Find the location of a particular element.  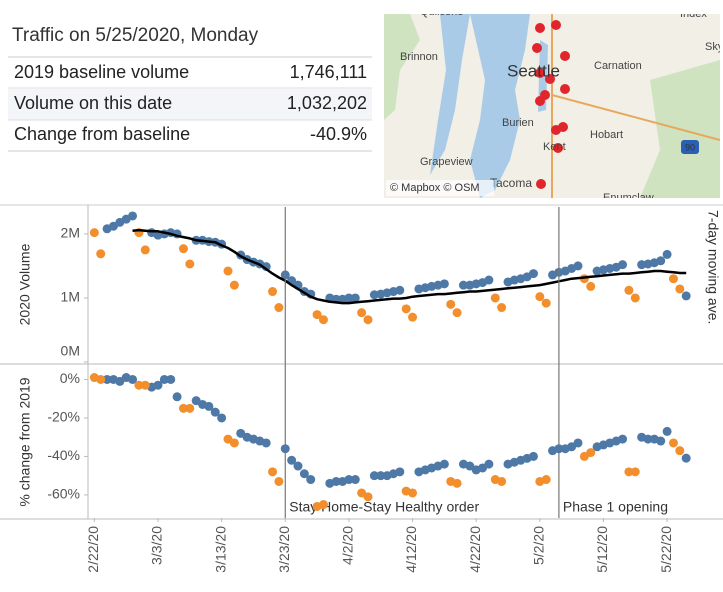

x-tick-label: 2/22/20 is located at coordinates (93, 549).